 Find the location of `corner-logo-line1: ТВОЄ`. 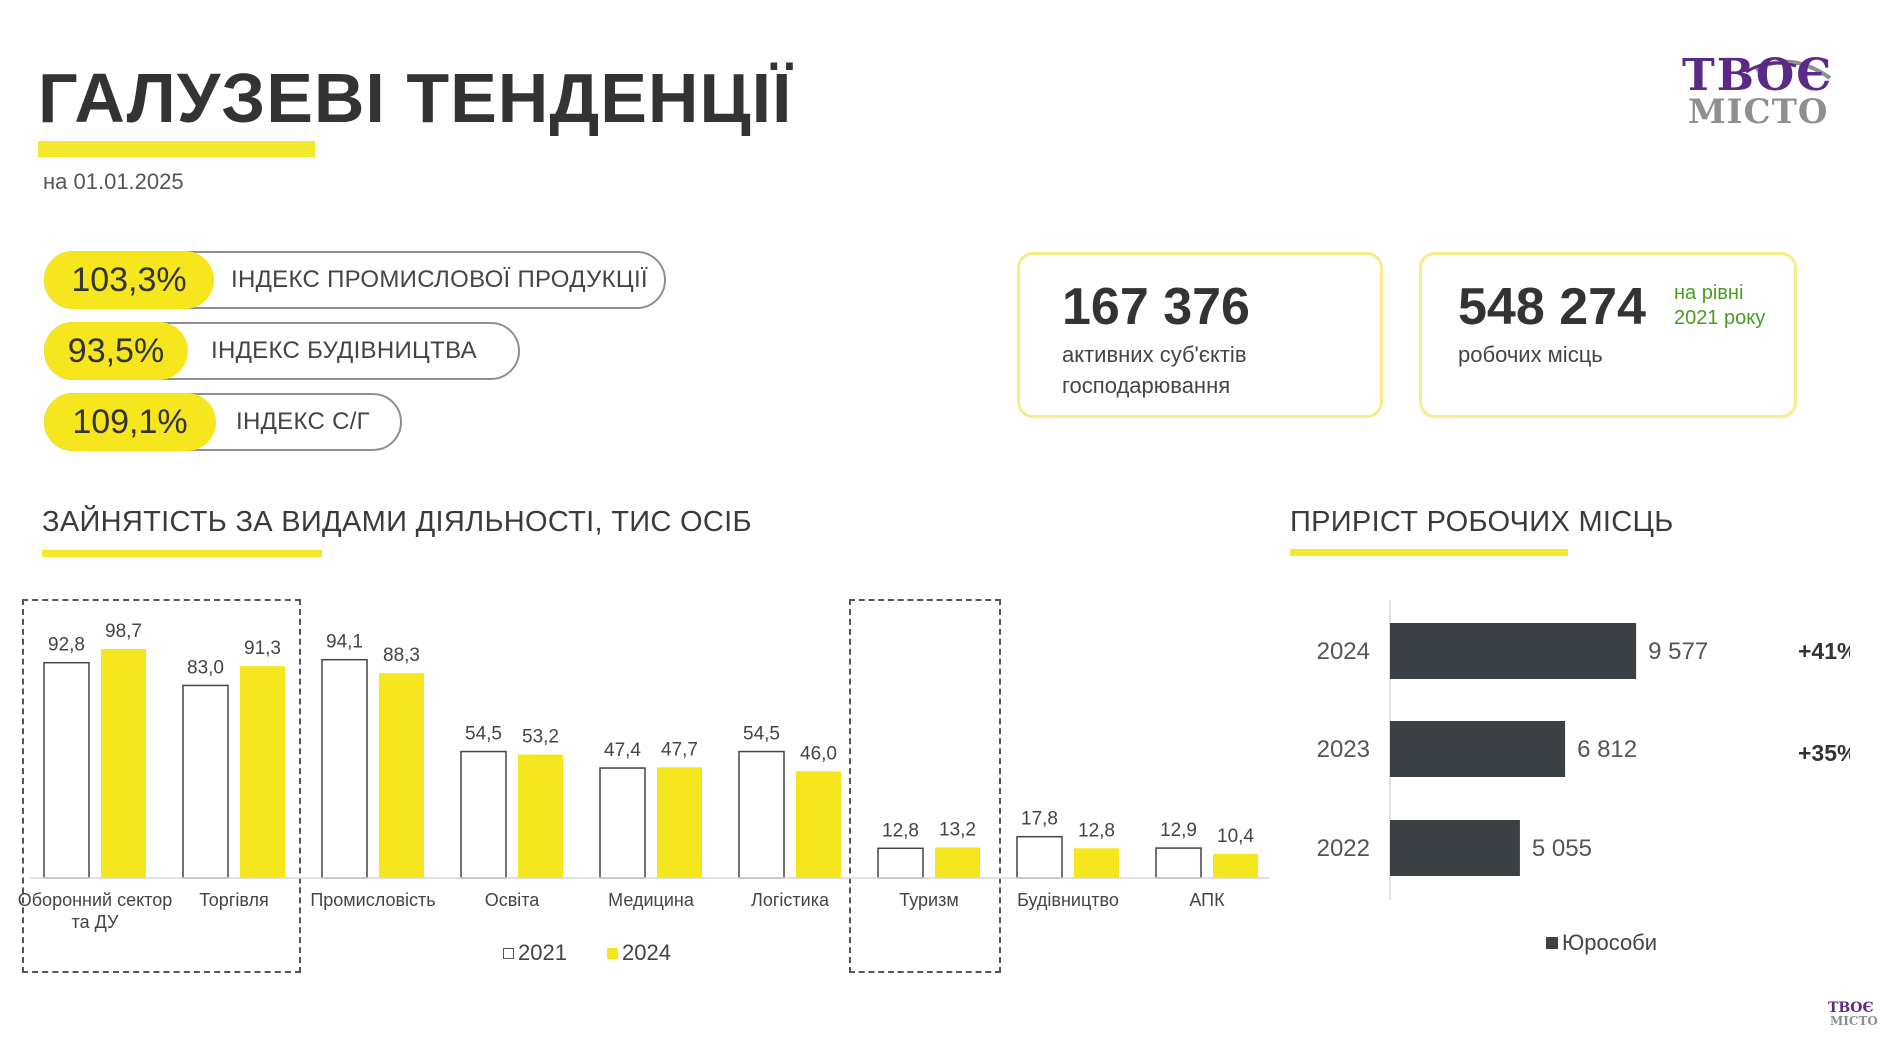

corner-logo-line1: ТВОЄ is located at coordinates (1851, 1008).